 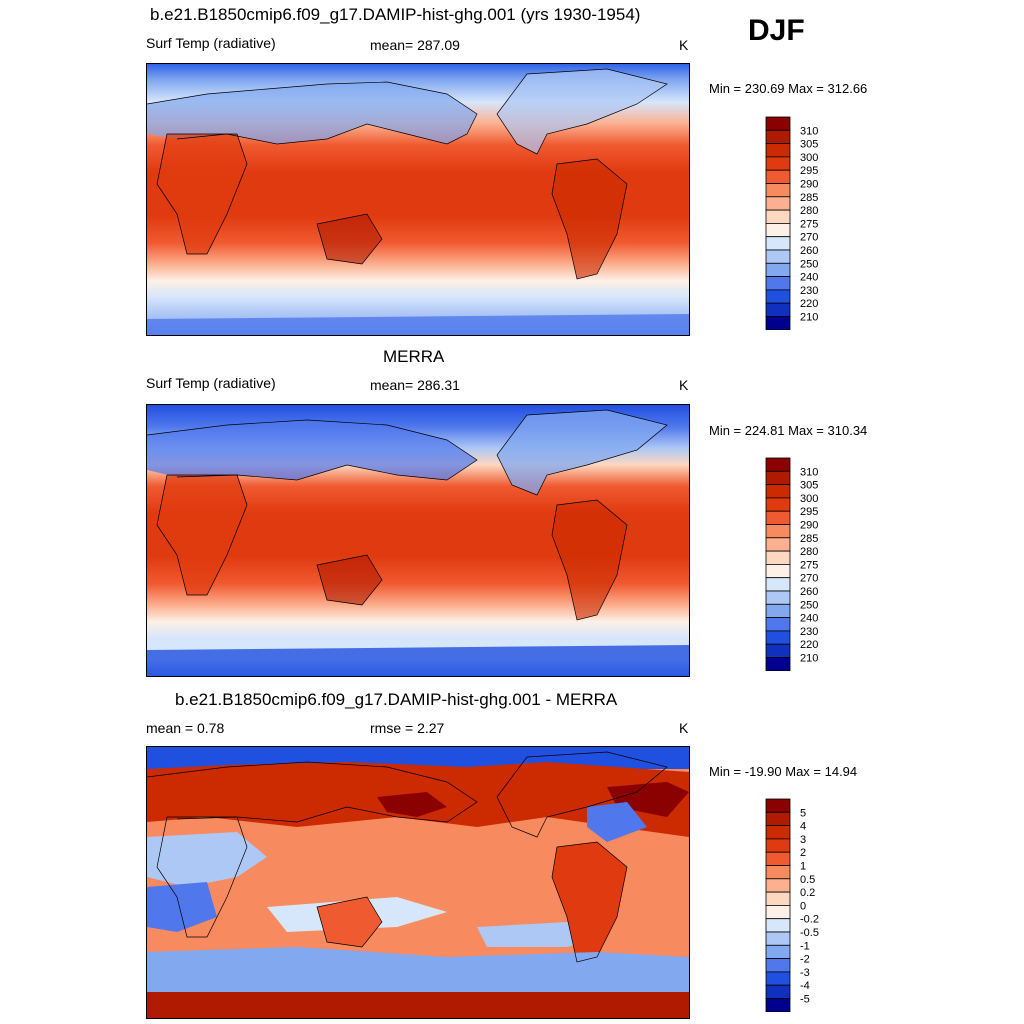 What do you see at coordinates (407, 174) in the screenshot?
I see `panel1-coastlines` at bounding box center [407, 174].